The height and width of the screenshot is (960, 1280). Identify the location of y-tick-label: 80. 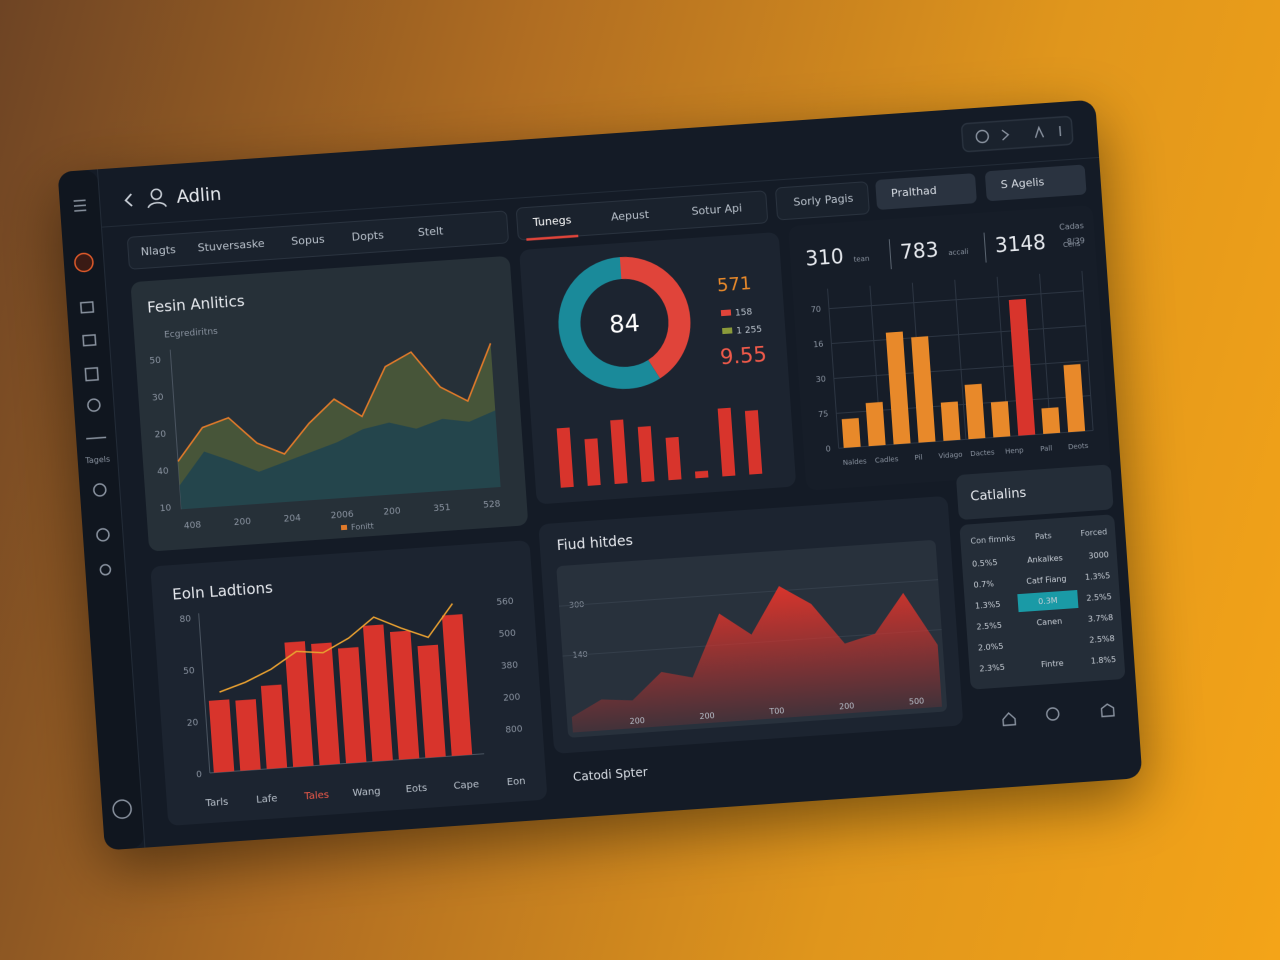
(185, 619).